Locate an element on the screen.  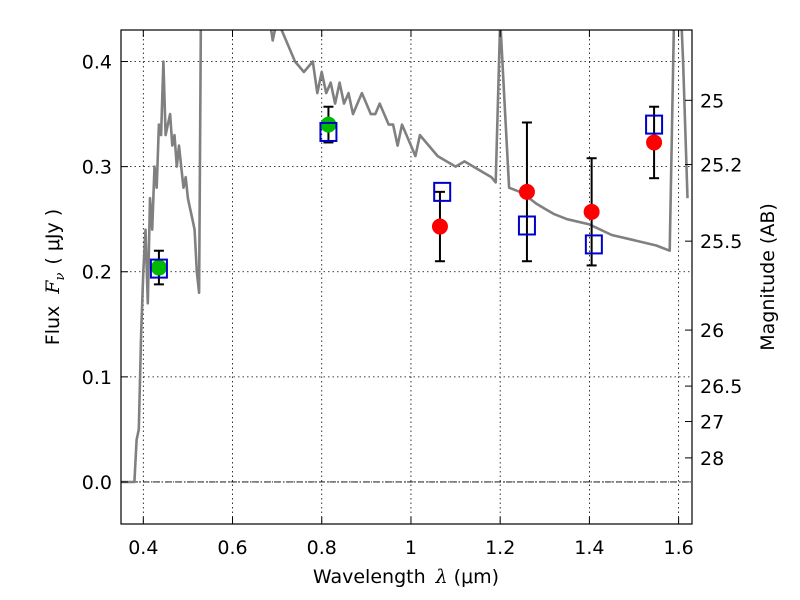
y-tick-label: 0.1 is located at coordinates (97, 378).